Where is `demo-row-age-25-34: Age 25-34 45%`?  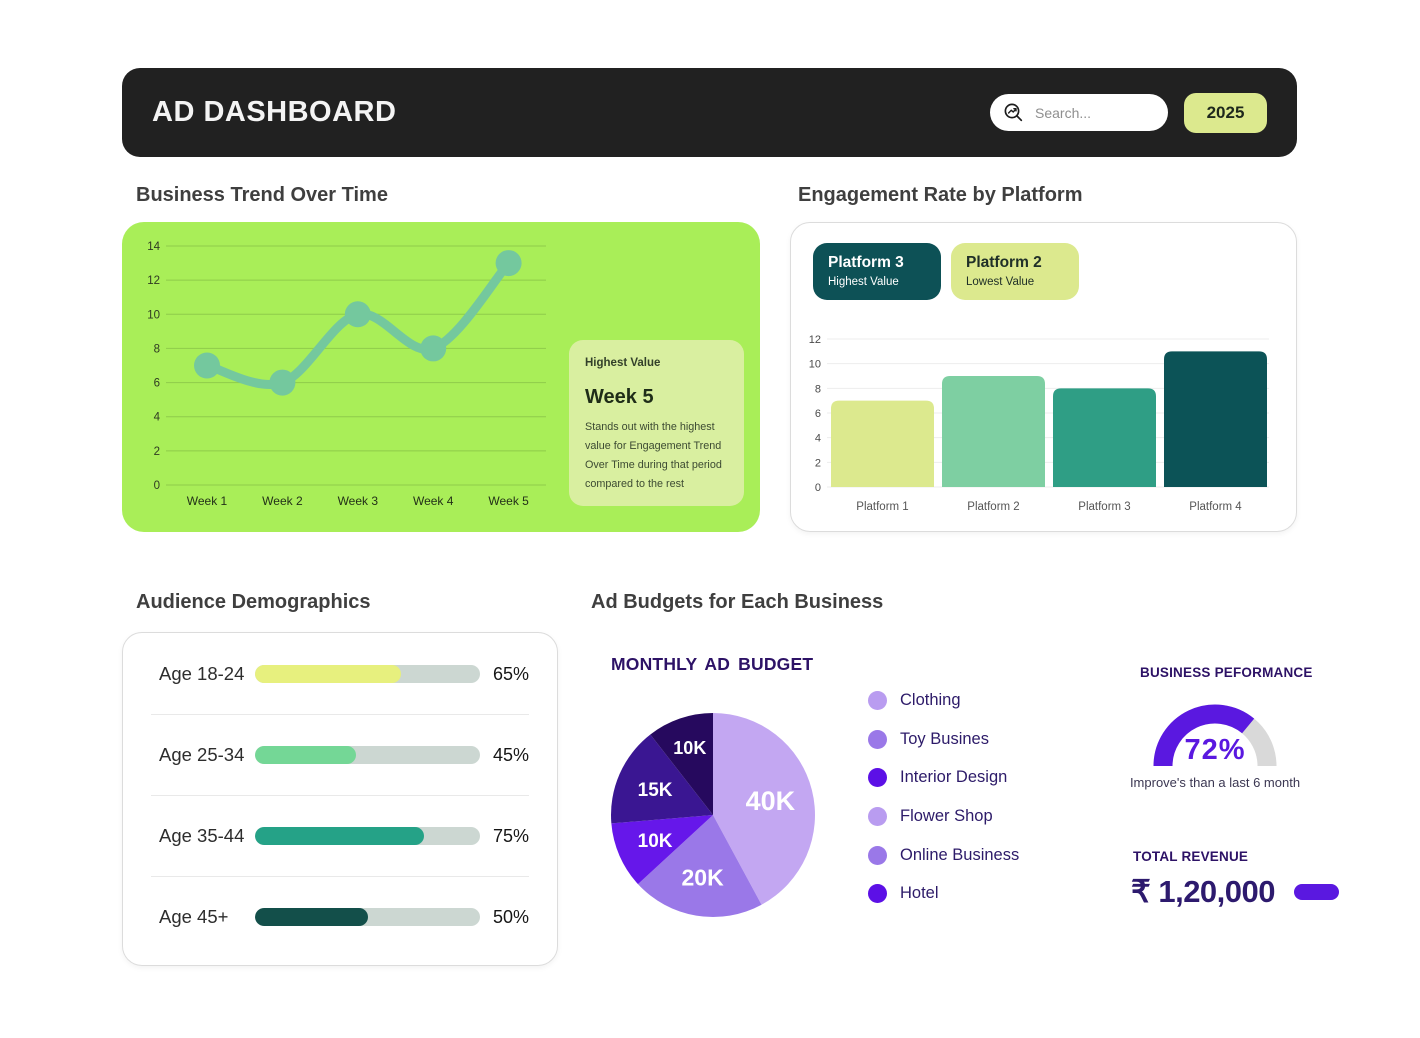 demo-row-age-25-34: Age 25-34 45% is located at coordinates (340, 754).